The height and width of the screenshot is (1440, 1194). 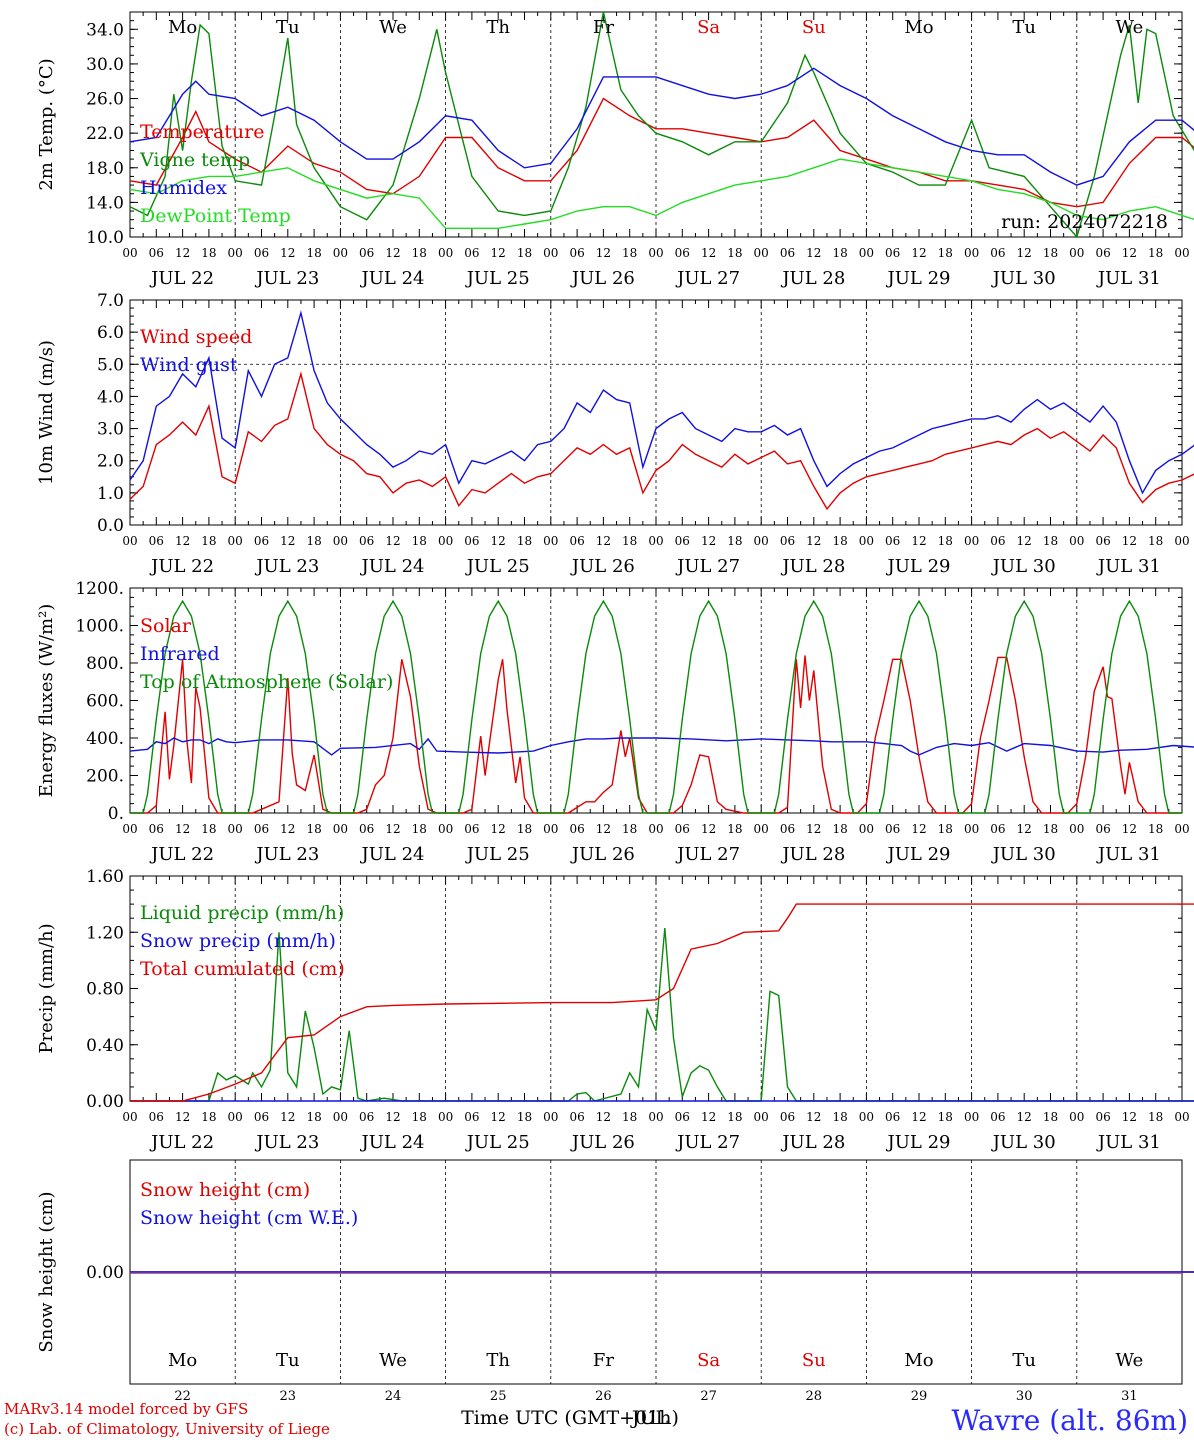 What do you see at coordinates (105, 739) in the screenshot?
I see `y-tick-label: 400.` at bounding box center [105, 739].